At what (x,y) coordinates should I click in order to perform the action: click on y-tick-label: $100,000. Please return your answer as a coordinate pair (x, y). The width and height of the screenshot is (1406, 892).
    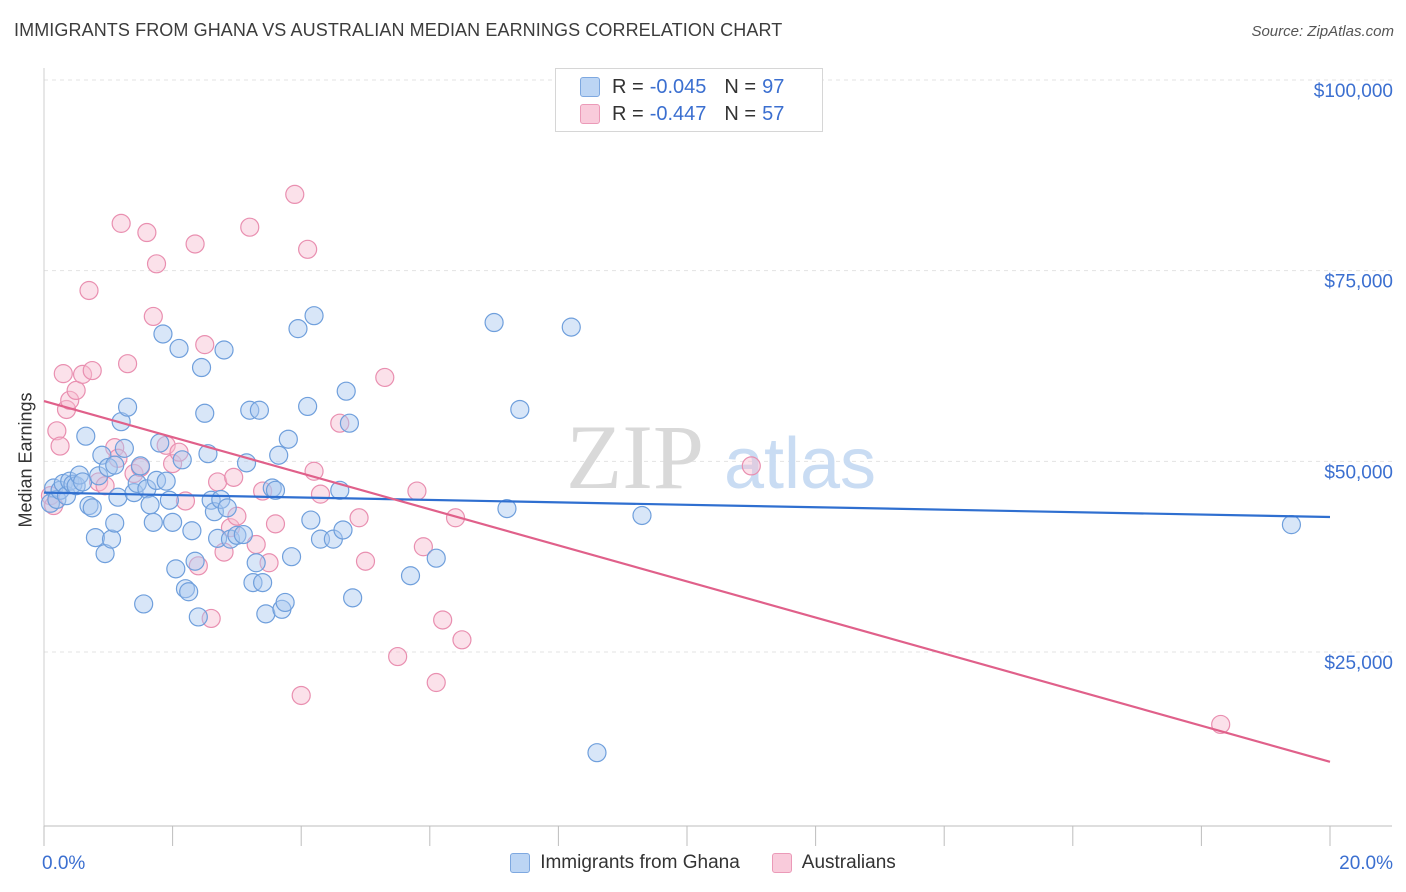
    Looking at the image, I should click on (1353, 91).